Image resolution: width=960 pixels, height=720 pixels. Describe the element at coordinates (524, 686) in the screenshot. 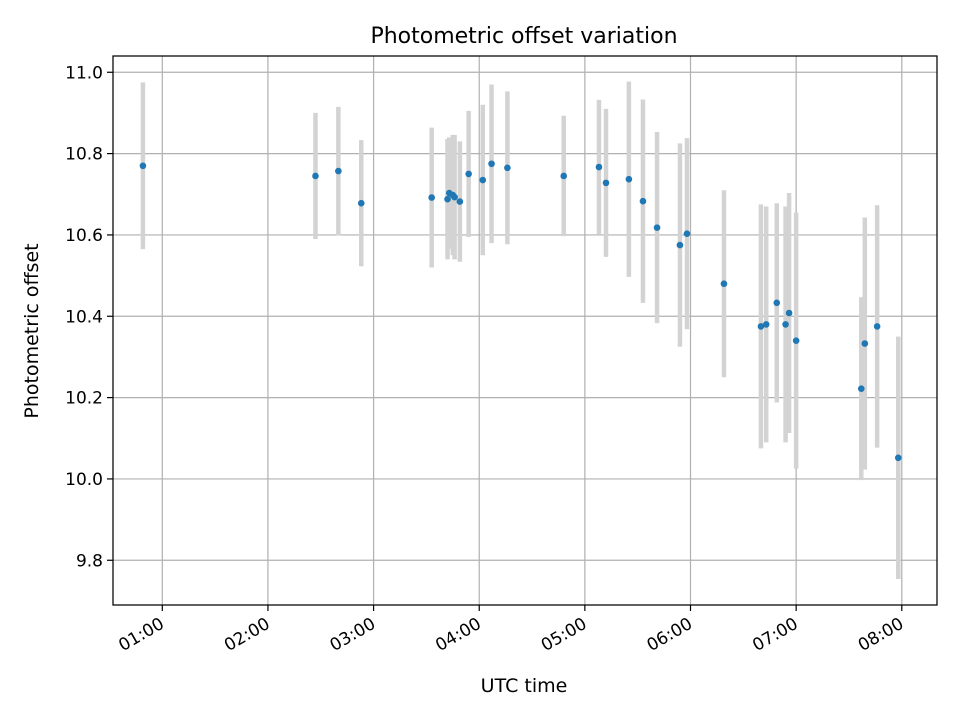

I see `x-axis-label: UTC time` at that location.